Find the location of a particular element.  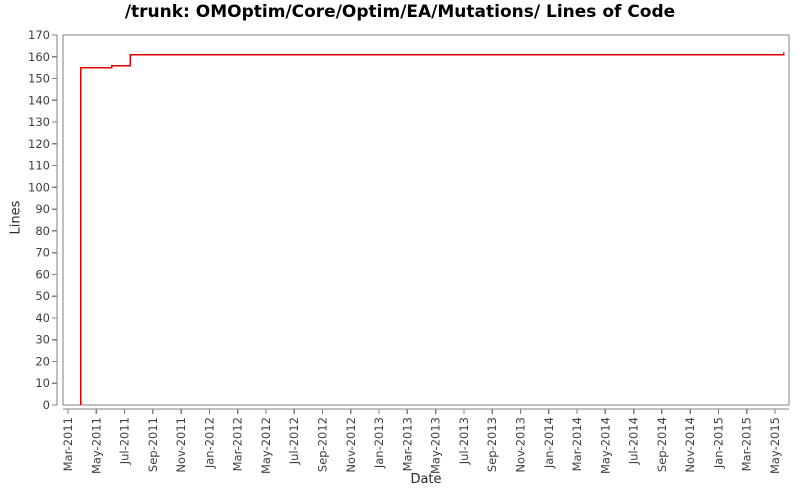

x-tick-label: May-2015 is located at coordinates (775, 445).